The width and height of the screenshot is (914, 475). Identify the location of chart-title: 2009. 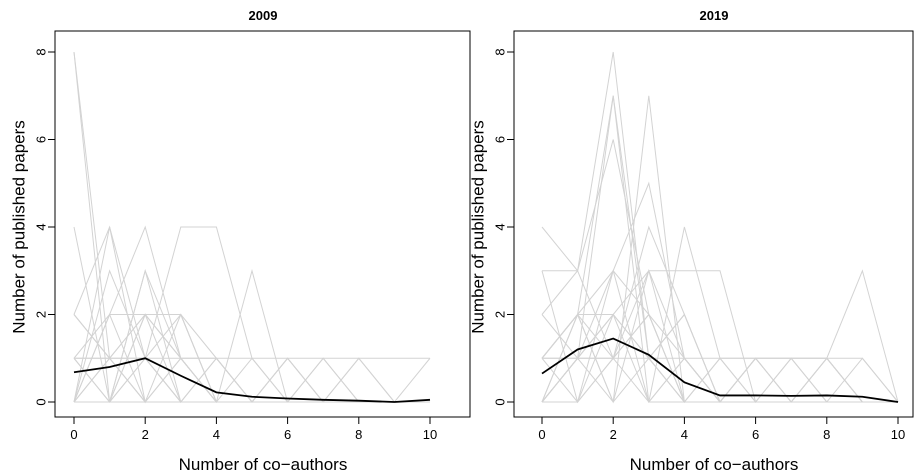
(263, 15).